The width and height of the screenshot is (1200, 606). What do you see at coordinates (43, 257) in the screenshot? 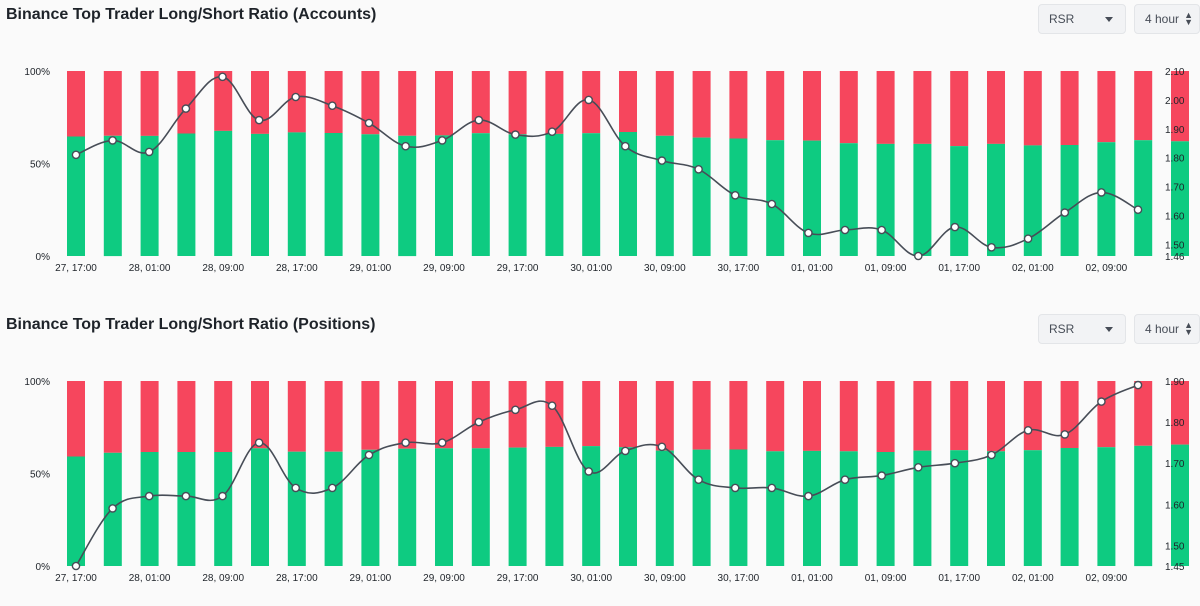
I see `left-axis-tick-label: 0%` at bounding box center [43, 257].